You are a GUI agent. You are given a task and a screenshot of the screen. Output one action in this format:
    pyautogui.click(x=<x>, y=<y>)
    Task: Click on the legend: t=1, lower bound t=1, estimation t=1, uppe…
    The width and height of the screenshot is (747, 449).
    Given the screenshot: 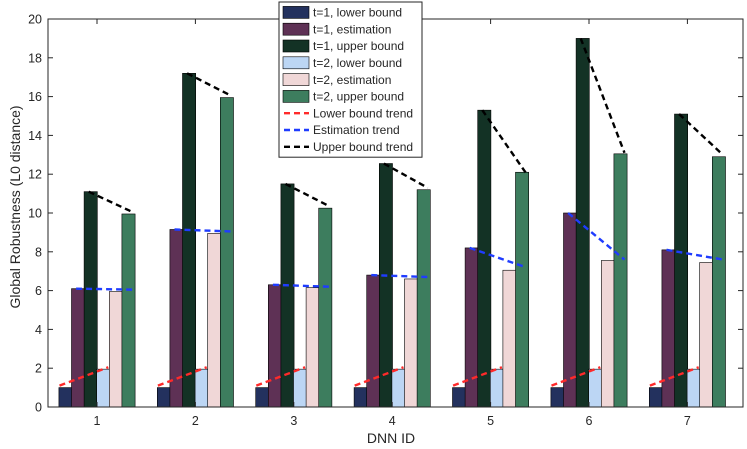 What is the action you would take?
    pyautogui.click(x=350, y=79)
    